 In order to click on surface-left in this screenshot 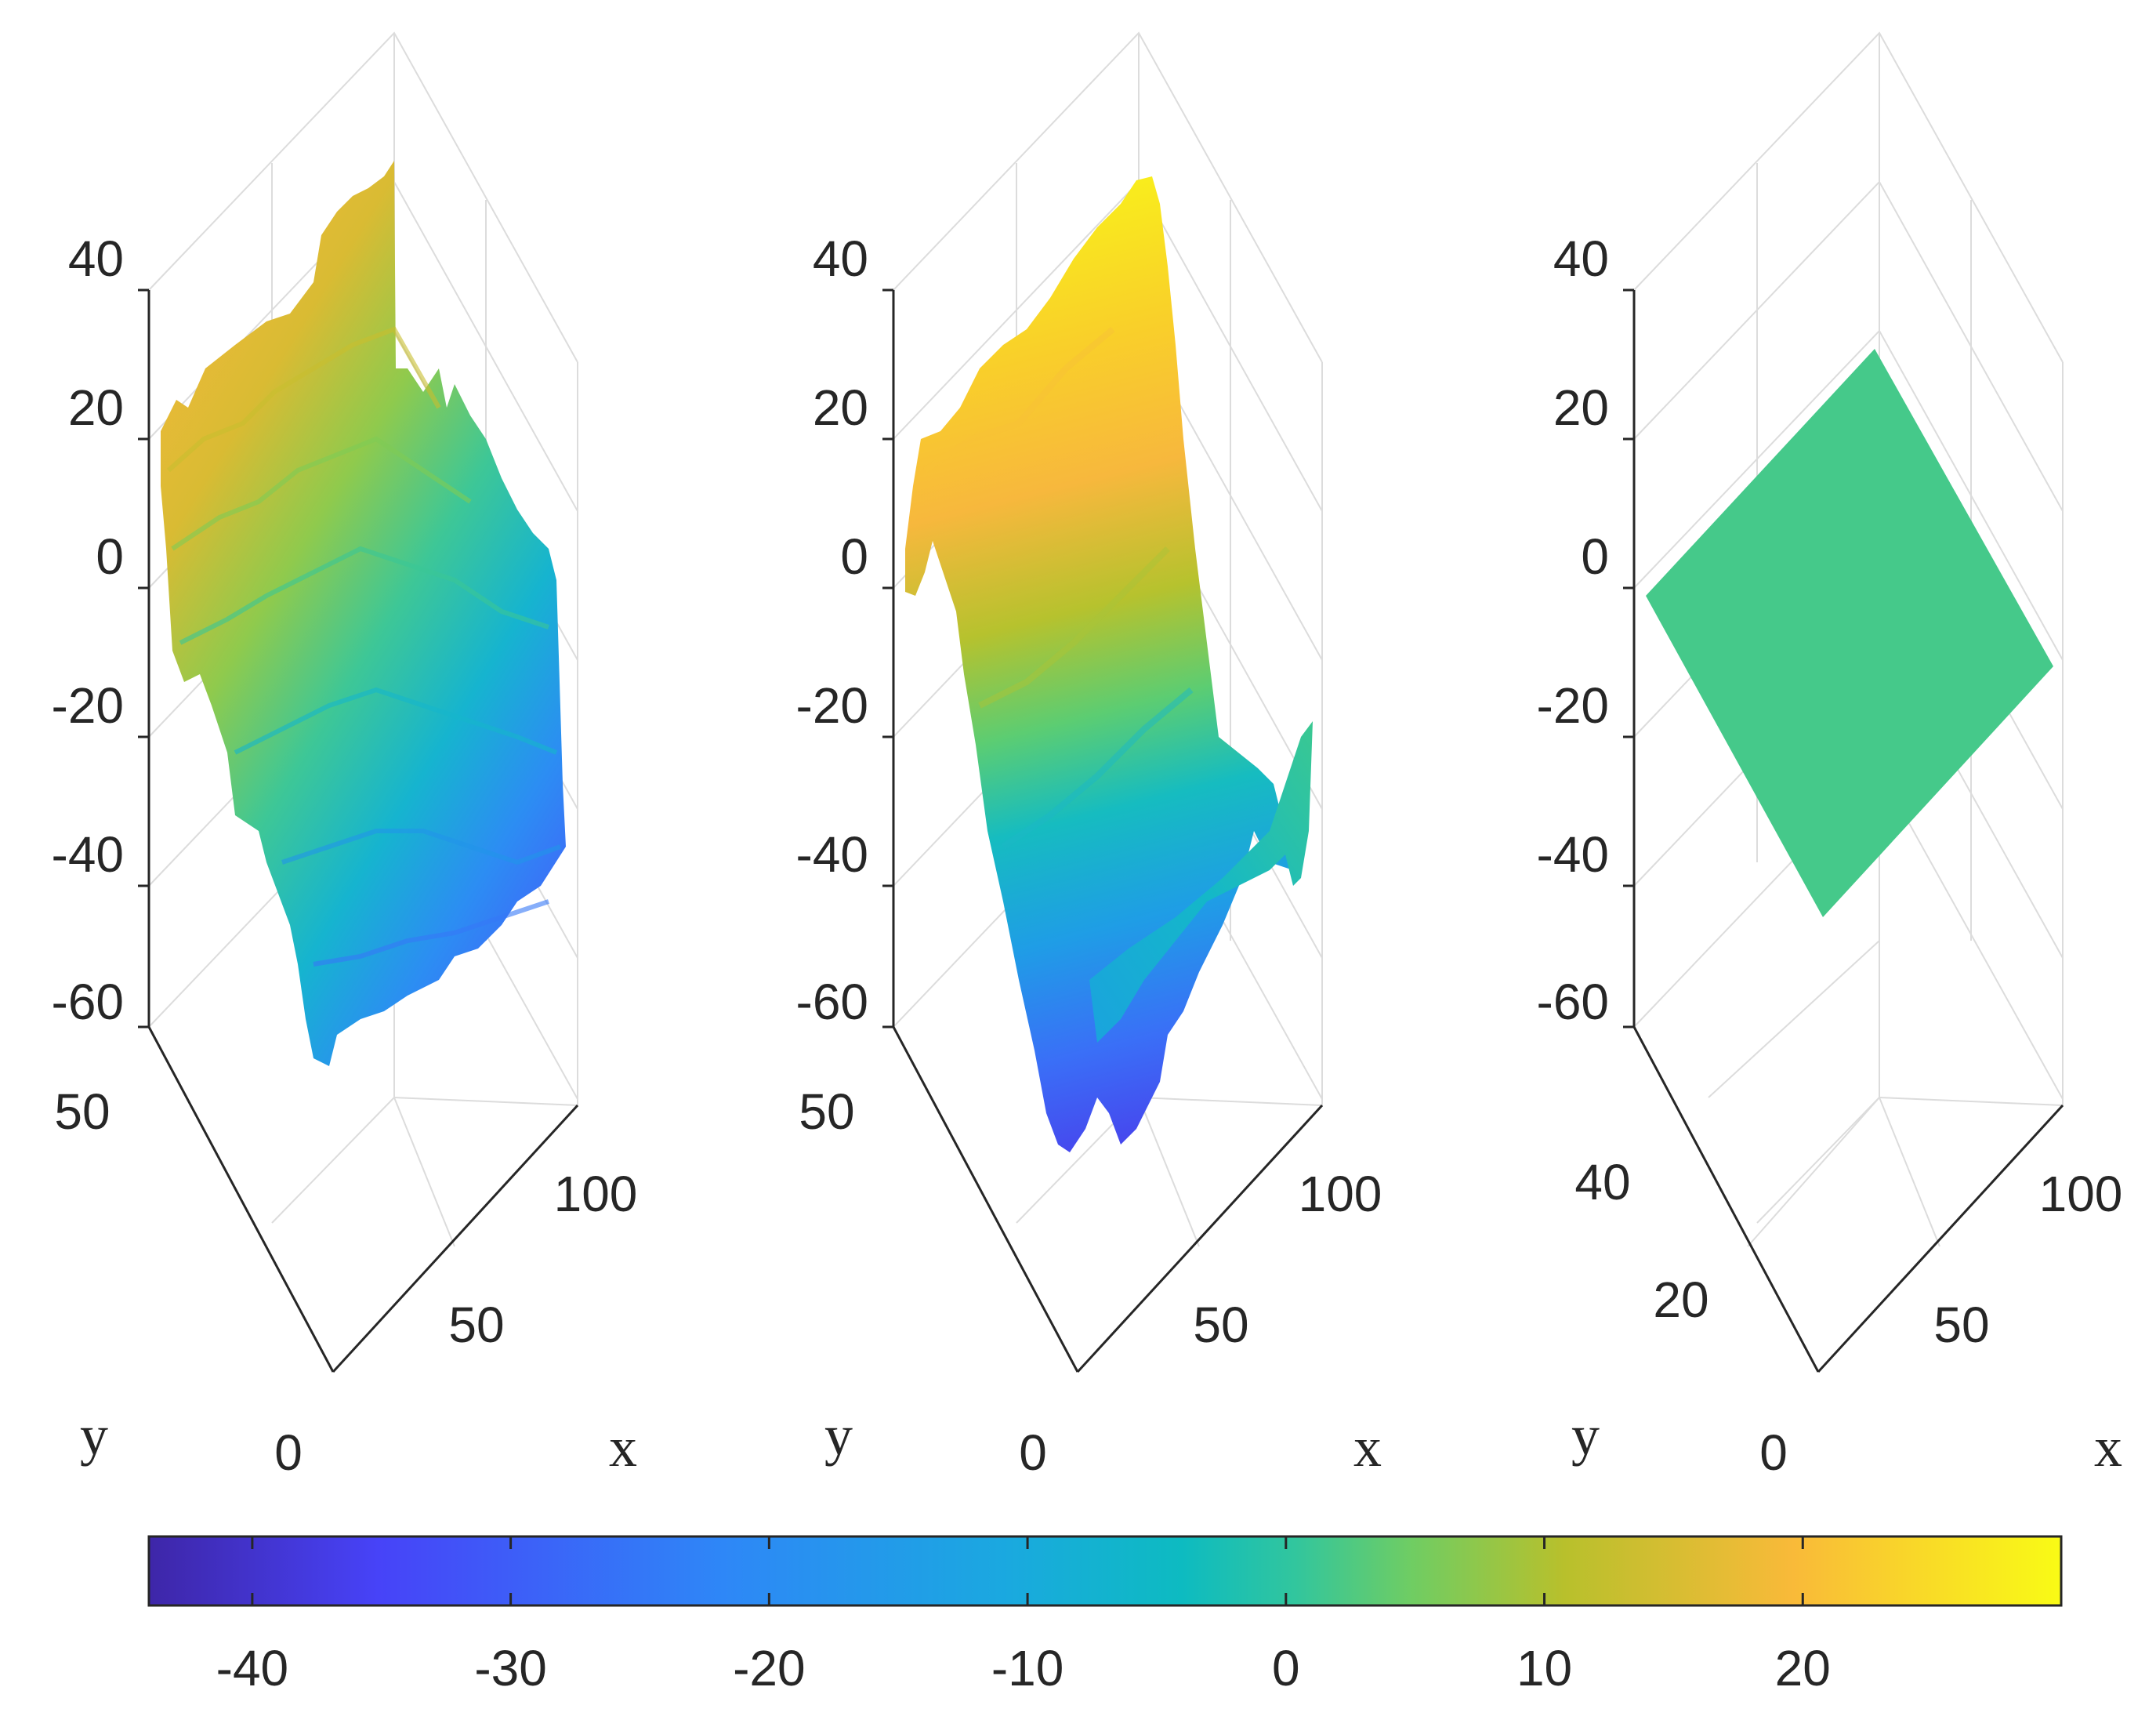, I will do `click(363, 613)`.